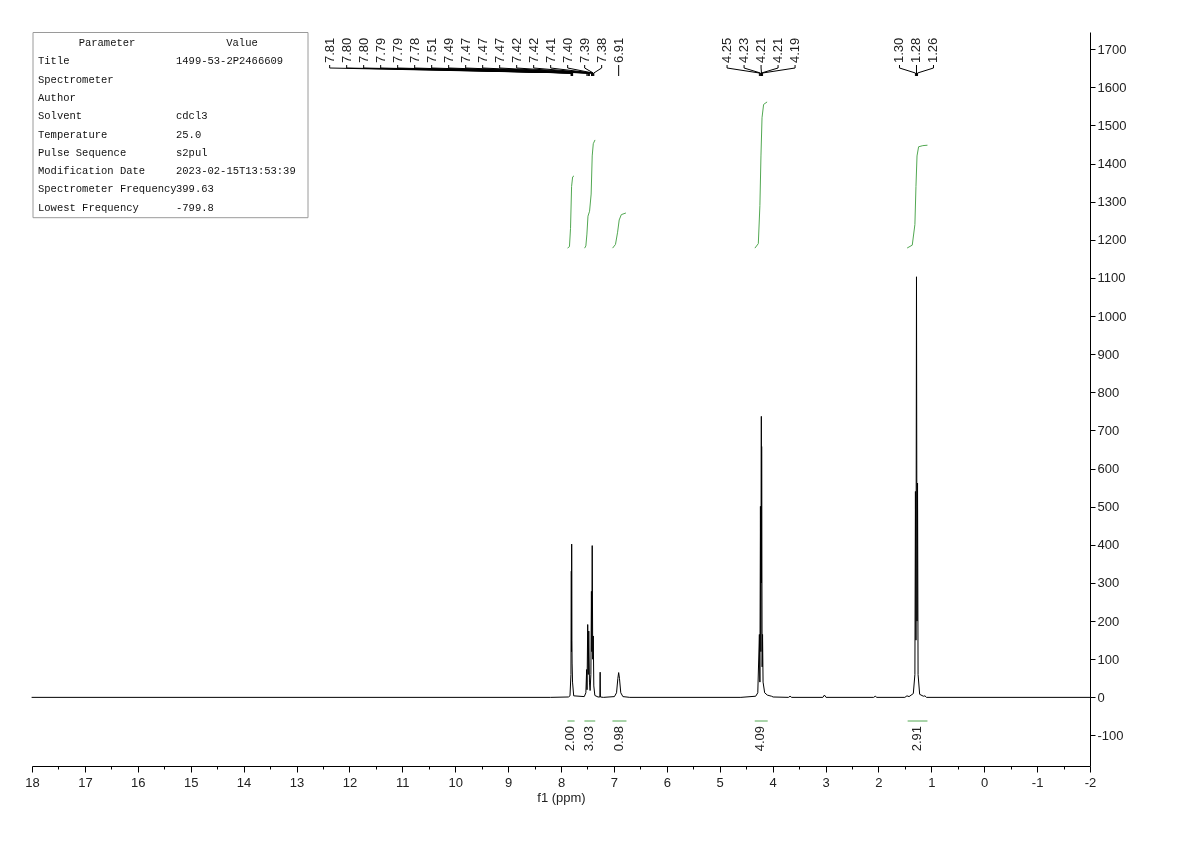 This screenshot has height=841, width=1190. Describe the element at coordinates (1108, 469) in the screenshot. I see `y-tick-label: 600` at that location.